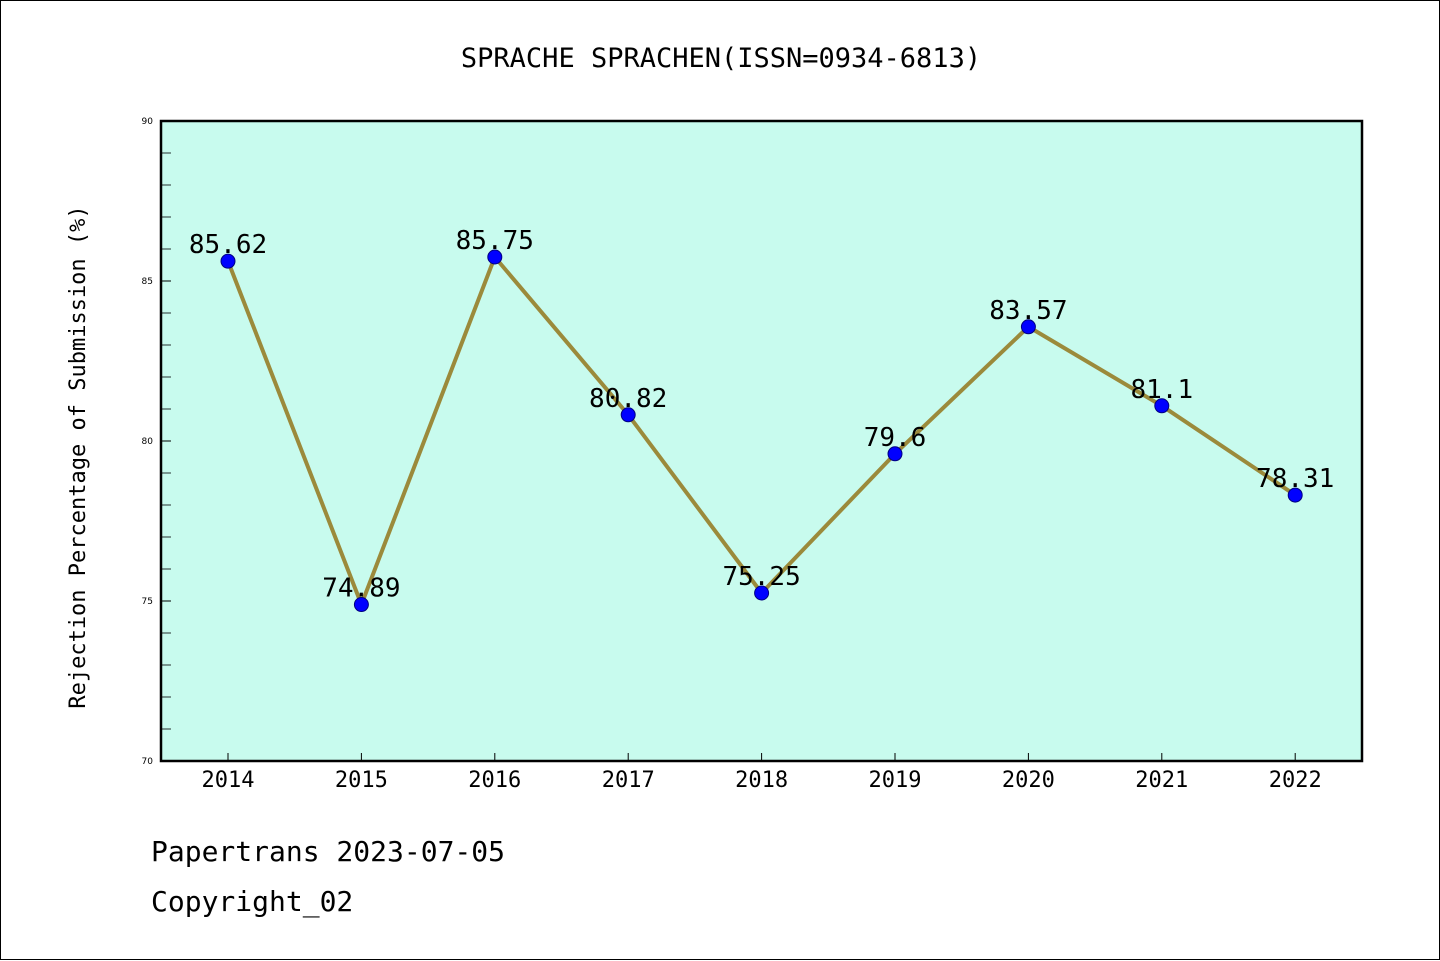 The width and height of the screenshot is (1440, 961). What do you see at coordinates (252, 901) in the screenshot?
I see `footer-copyright: Copyright_02` at bounding box center [252, 901].